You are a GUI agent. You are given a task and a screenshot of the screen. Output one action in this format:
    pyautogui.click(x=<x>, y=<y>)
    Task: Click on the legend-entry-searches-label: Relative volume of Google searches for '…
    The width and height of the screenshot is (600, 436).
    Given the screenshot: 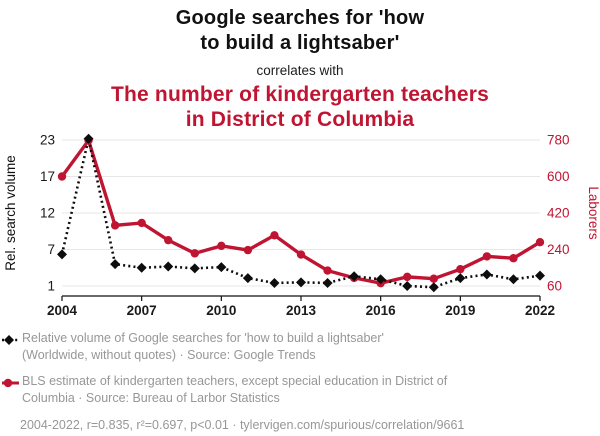 What is the action you would take?
    pyautogui.click(x=203, y=346)
    